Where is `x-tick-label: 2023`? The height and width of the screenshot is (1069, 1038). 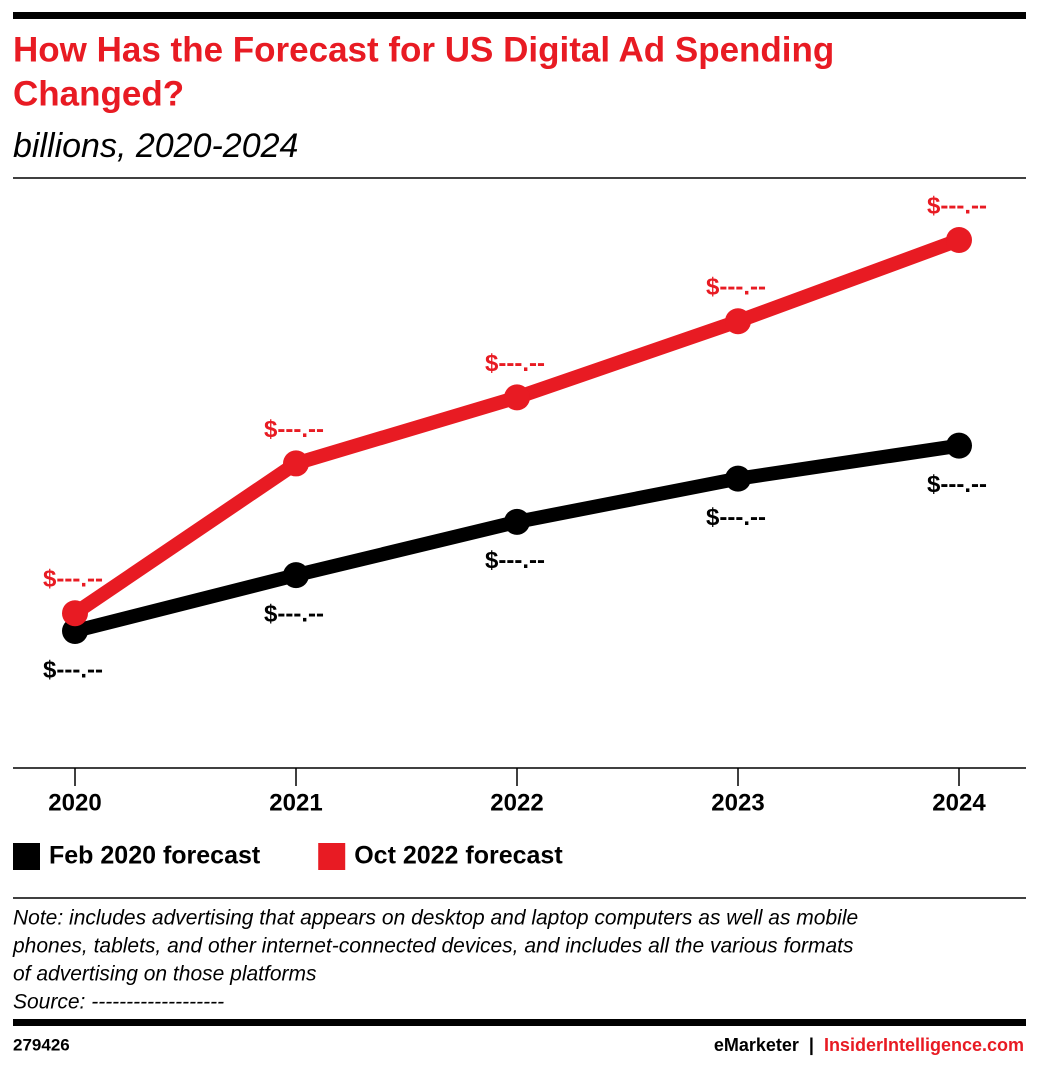
x-tick-label: 2023 is located at coordinates (737, 802).